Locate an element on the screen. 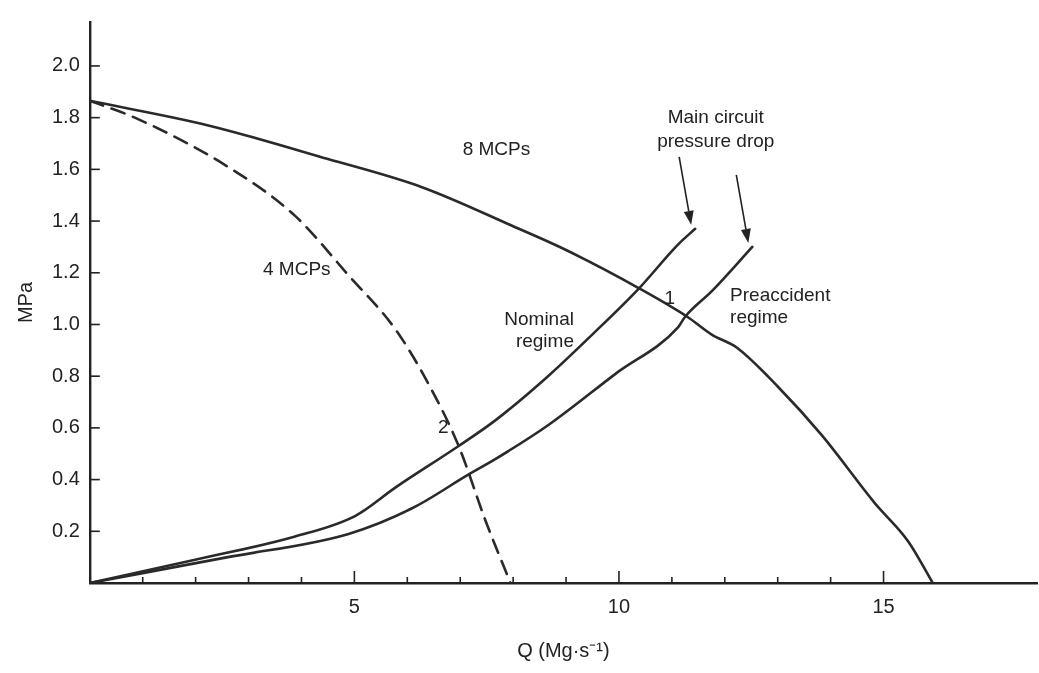 The width and height of the screenshot is (1039, 673). y-tick-label: 0.4 is located at coordinates (65, 478).